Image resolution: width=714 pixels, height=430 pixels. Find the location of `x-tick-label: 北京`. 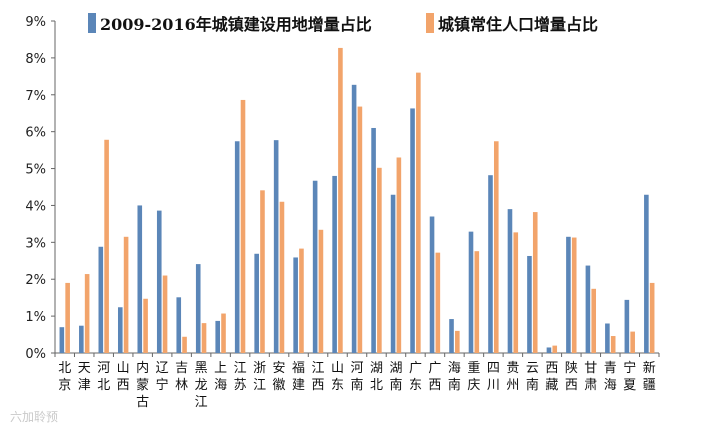

x-tick-label: 北京 is located at coordinates (64, 377).